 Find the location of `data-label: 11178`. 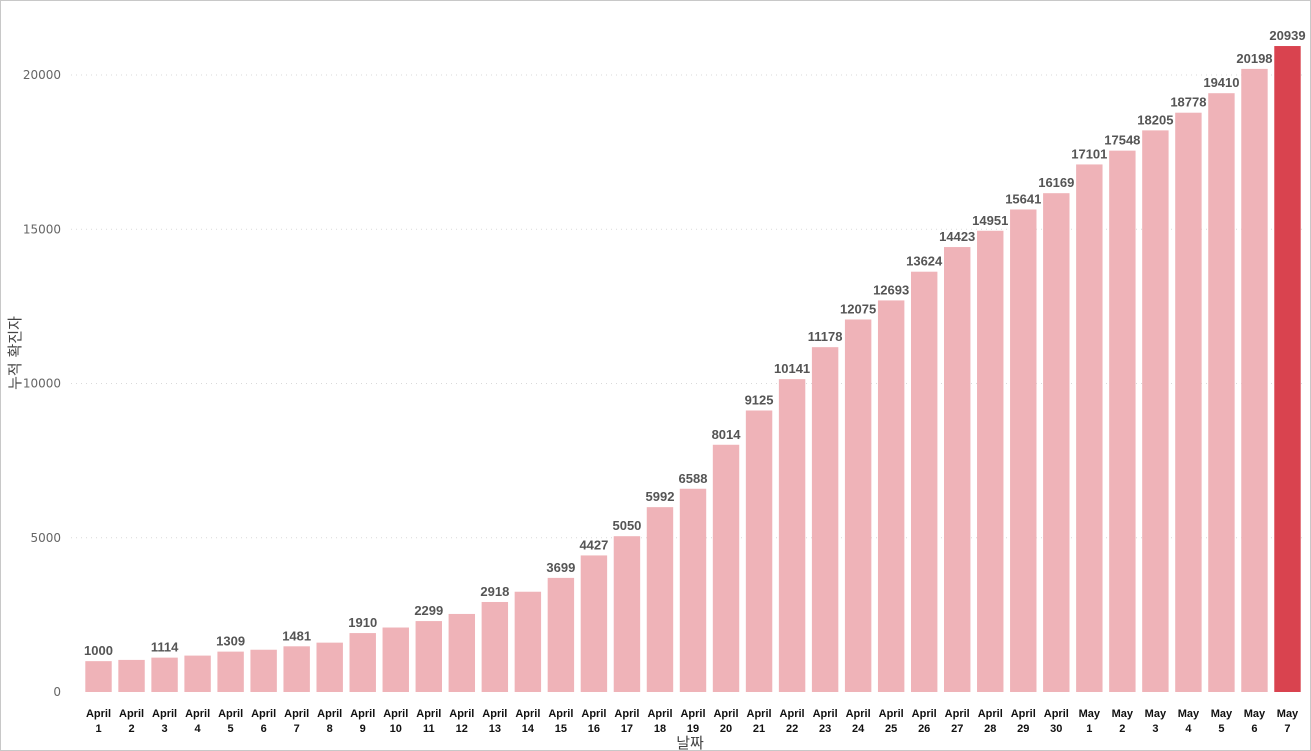

data-label: 11178 is located at coordinates (825, 336).